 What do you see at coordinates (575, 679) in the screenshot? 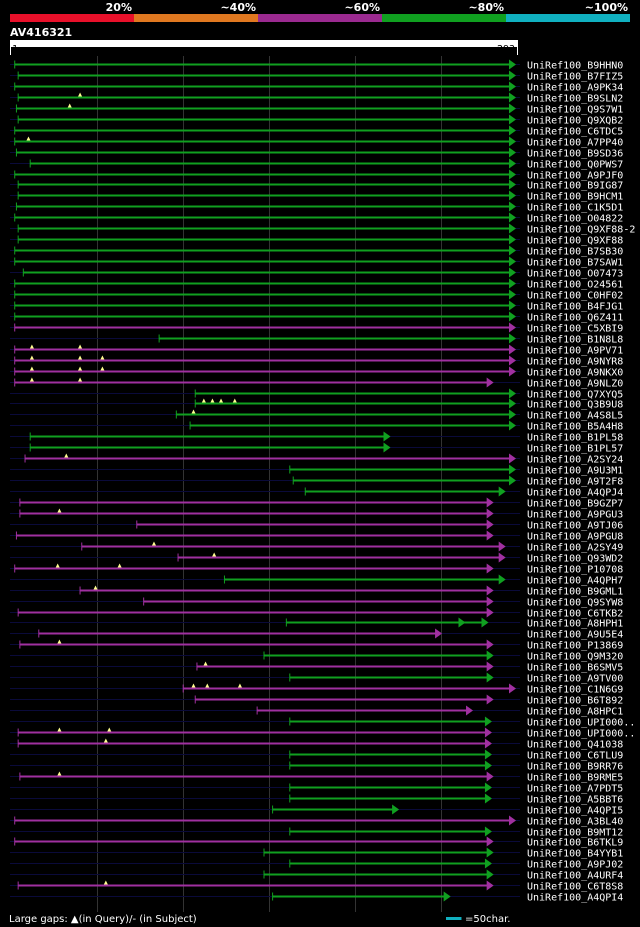
I see `hit-label: UniRef100_A9TV00` at bounding box center [575, 679].